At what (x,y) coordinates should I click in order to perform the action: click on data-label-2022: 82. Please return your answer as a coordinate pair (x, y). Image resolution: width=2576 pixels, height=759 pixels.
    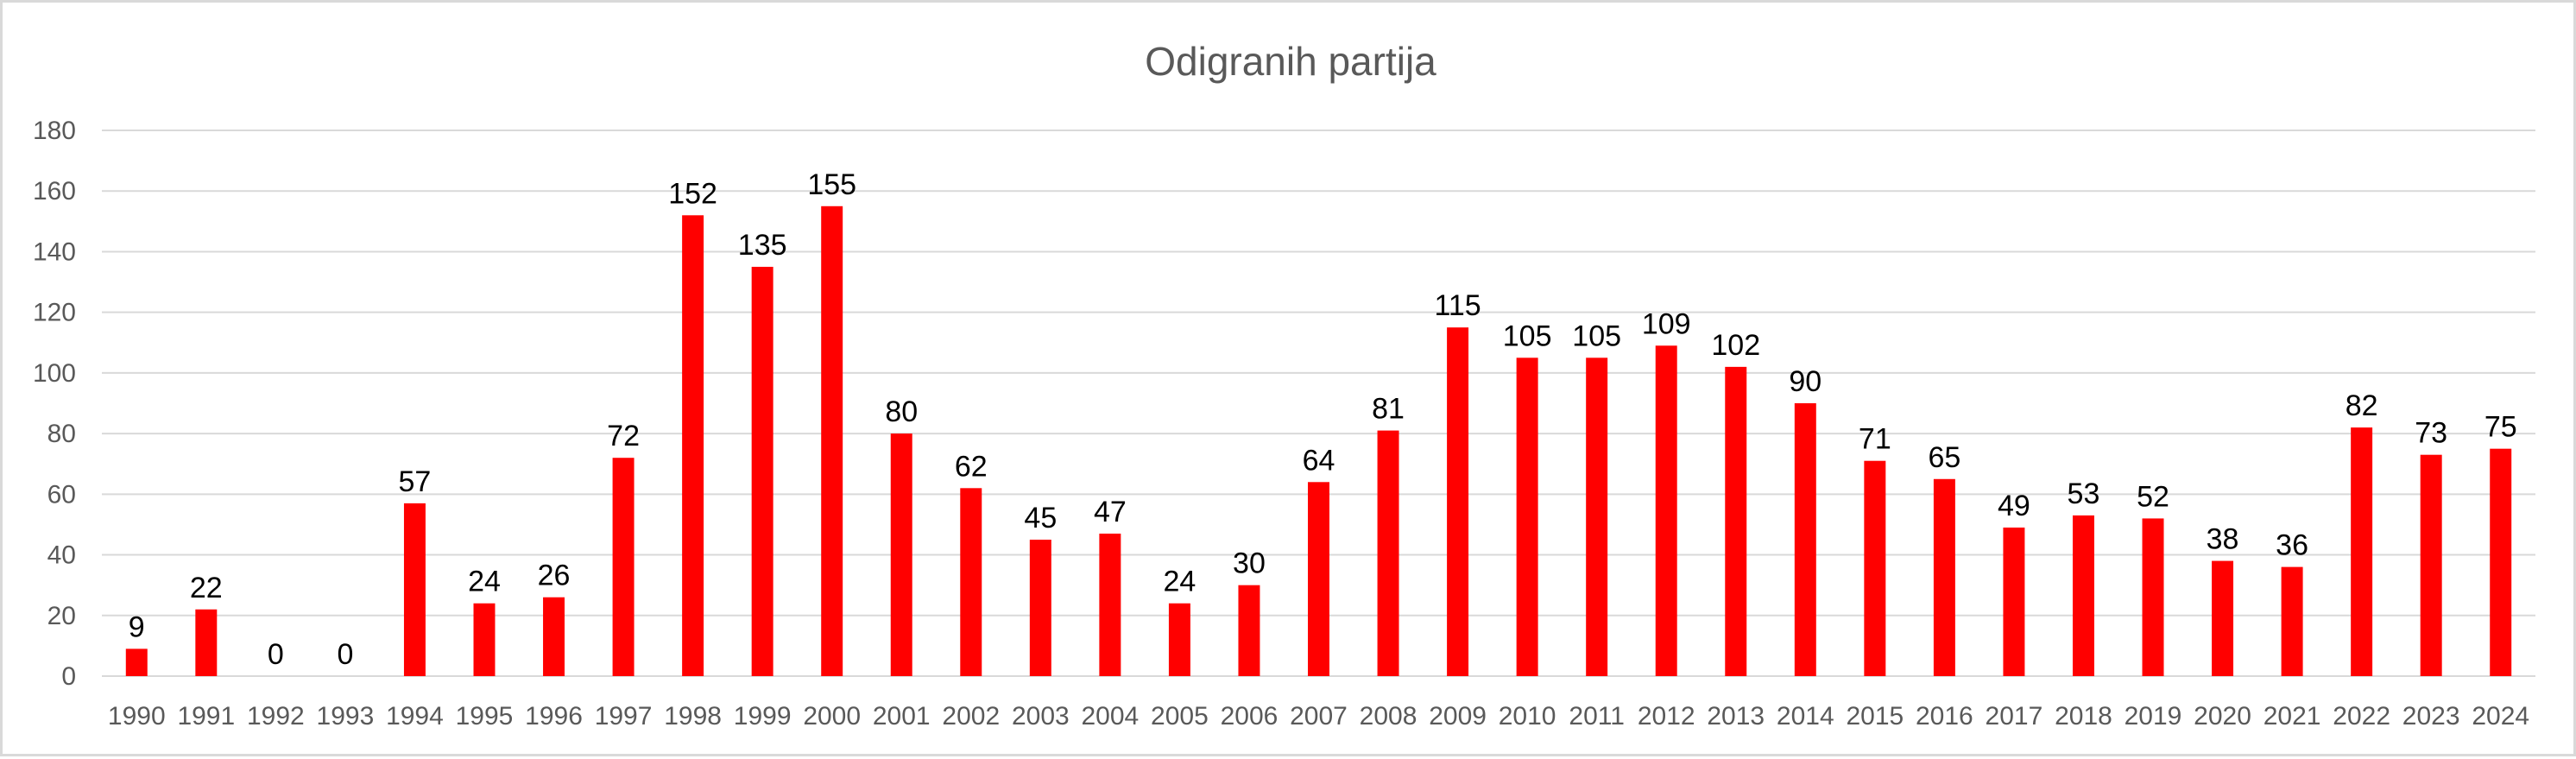
    Looking at the image, I should click on (2362, 405).